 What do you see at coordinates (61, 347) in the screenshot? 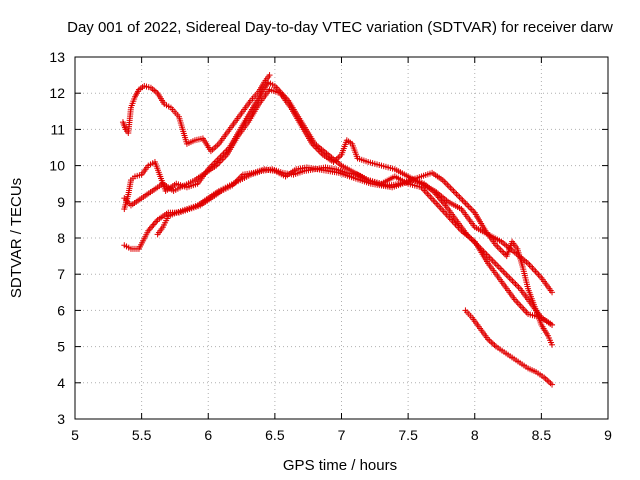
I see `y-tick-label: 5` at bounding box center [61, 347].